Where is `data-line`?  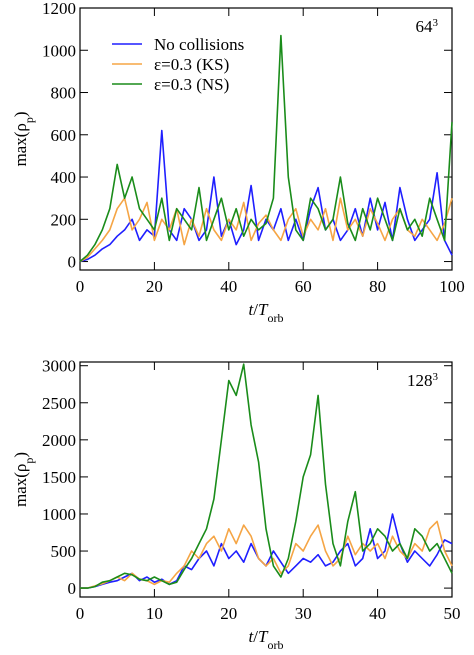 data-line is located at coordinates (266, 230).